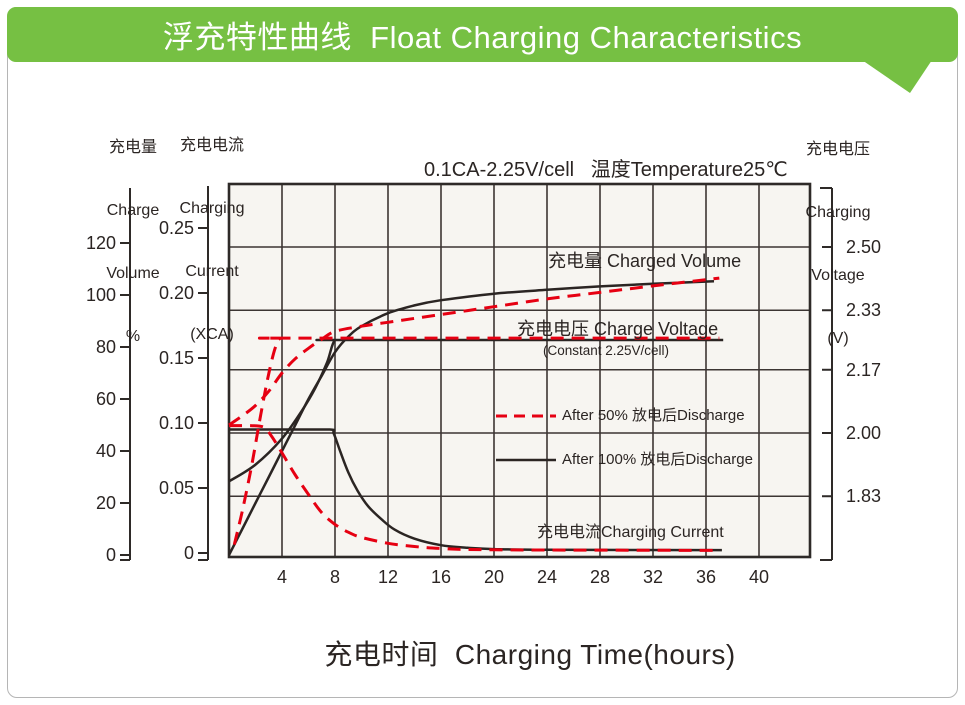 Image resolution: width=965 pixels, height=705 pixels. What do you see at coordinates (618, 329) in the screenshot?
I see `charge-voltage-curve-label: 充电电压 Charge Voltage` at bounding box center [618, 329].